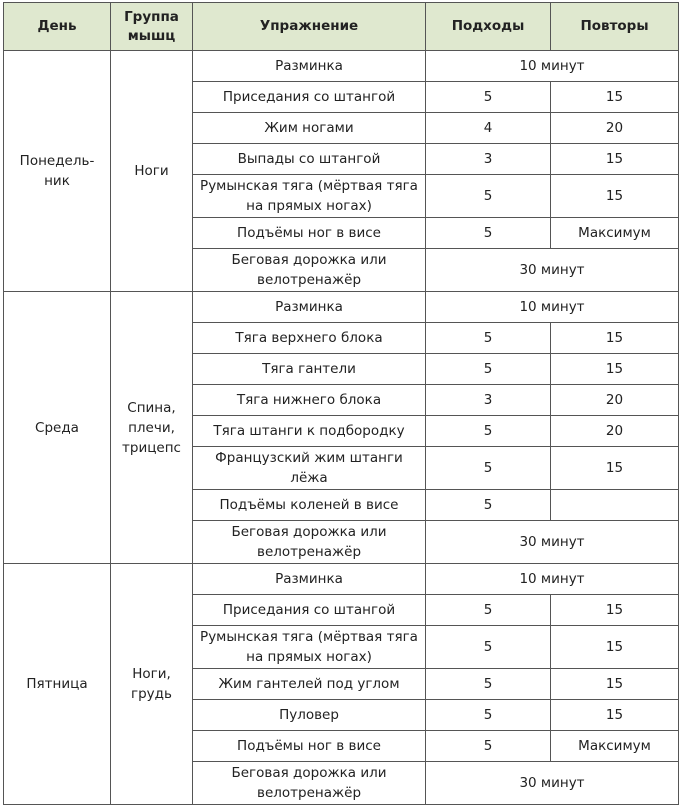 The image size is (680, 808). I want to click on exercise-cell: Тяга верхнего блока, so click(309, 338).